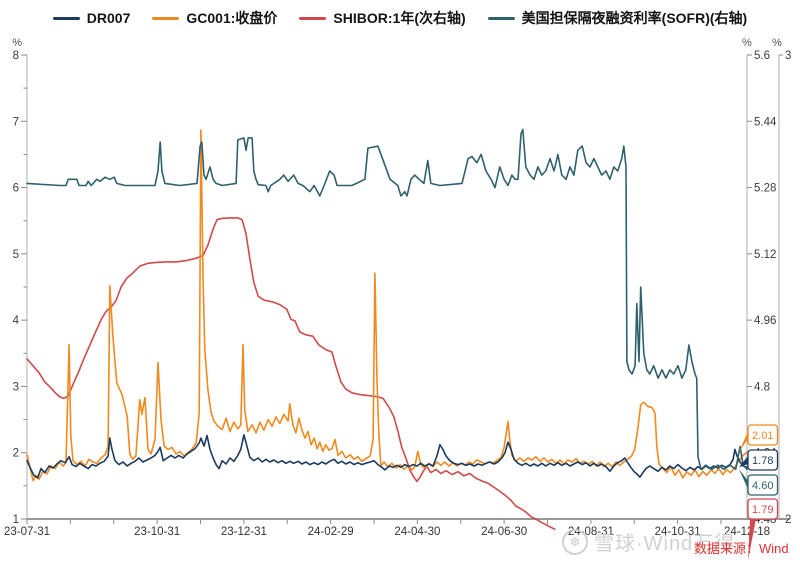  What do you see at coordinates (16, 56) in the screenshot?
I see `svg-text: 8` at bounding box center [16, 56].